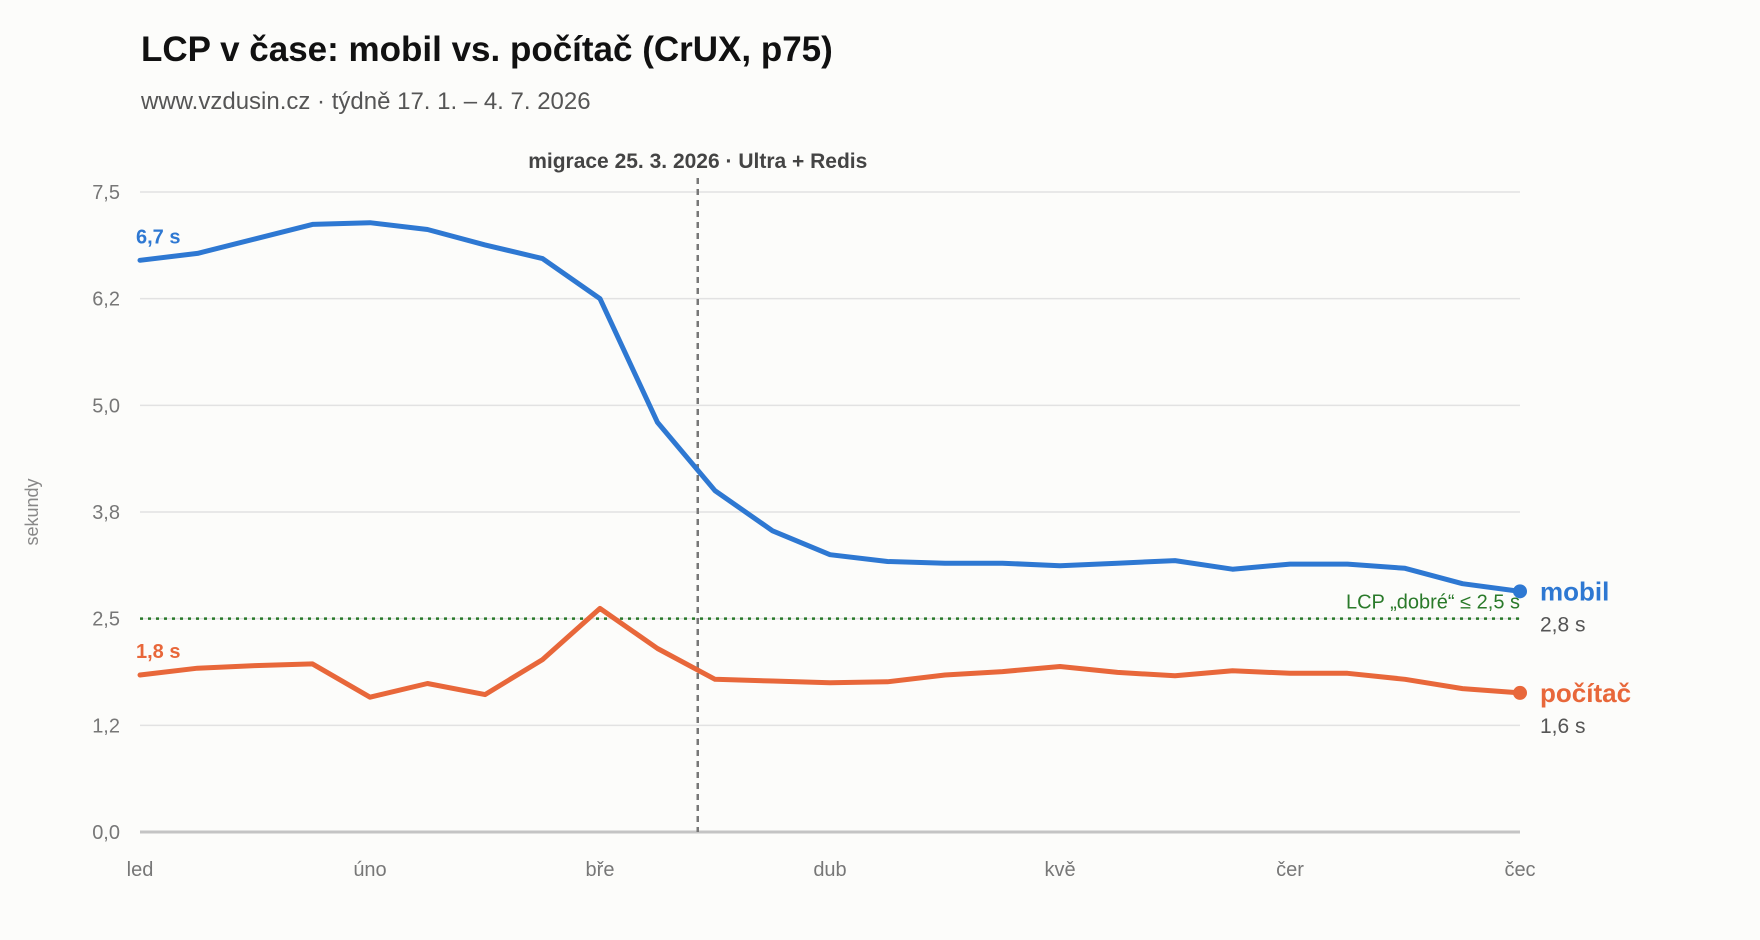 The width and height of the screenshot is (1760, 940). What do you see at coordinates (1059, 870) in the screenshot?
I see `x-tick-label: kvě` at bounding box center [1059, 870].